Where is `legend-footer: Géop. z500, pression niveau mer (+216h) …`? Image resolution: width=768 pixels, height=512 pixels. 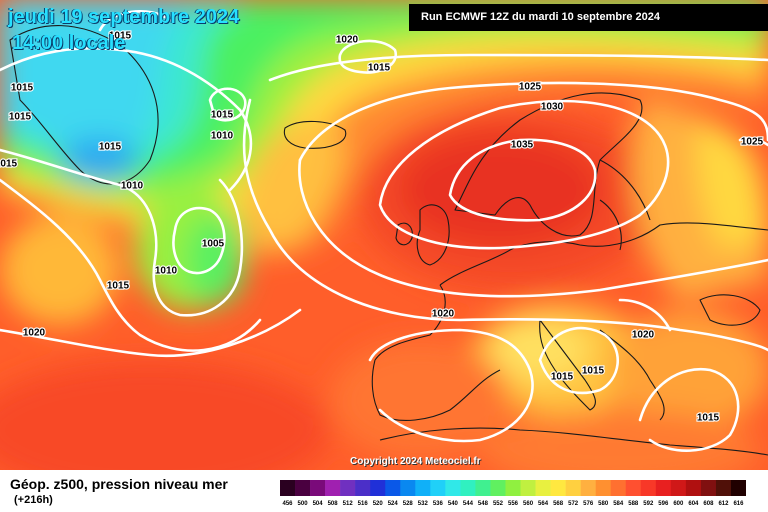 legend-footer: Géop. z500, pression niveau mer (+216h) … is located at coordinates (384, 491).